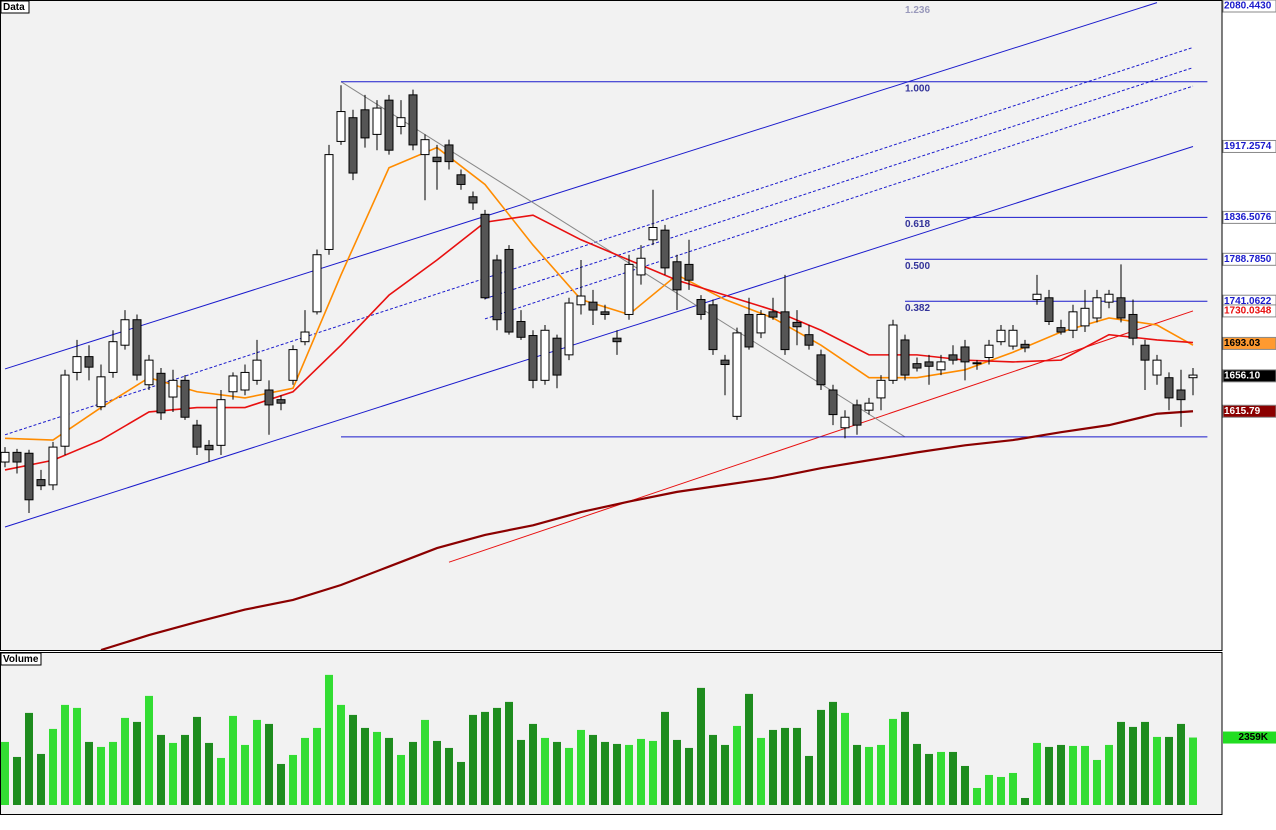 This screenshot has width=1276, height=830. What do you see at coordinates (1242, 375) in the screenshot?
I see `price-tag: 1656.10` at bounding box center [1242, 375].